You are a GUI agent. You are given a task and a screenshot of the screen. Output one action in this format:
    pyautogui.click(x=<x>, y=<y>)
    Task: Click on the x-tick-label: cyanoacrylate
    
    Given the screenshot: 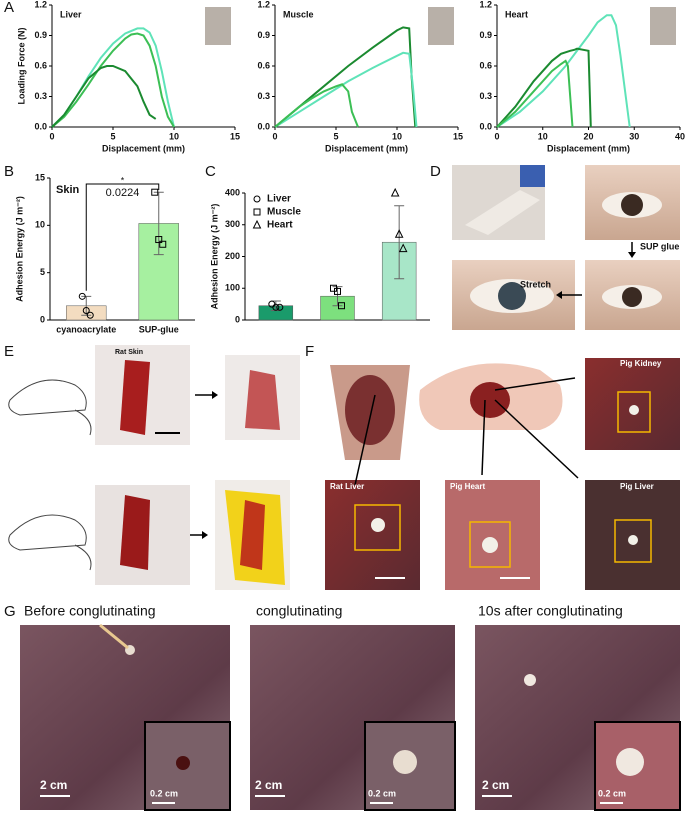 What is the action you would take?
    pyautogui.click(x=86, y=329)
    